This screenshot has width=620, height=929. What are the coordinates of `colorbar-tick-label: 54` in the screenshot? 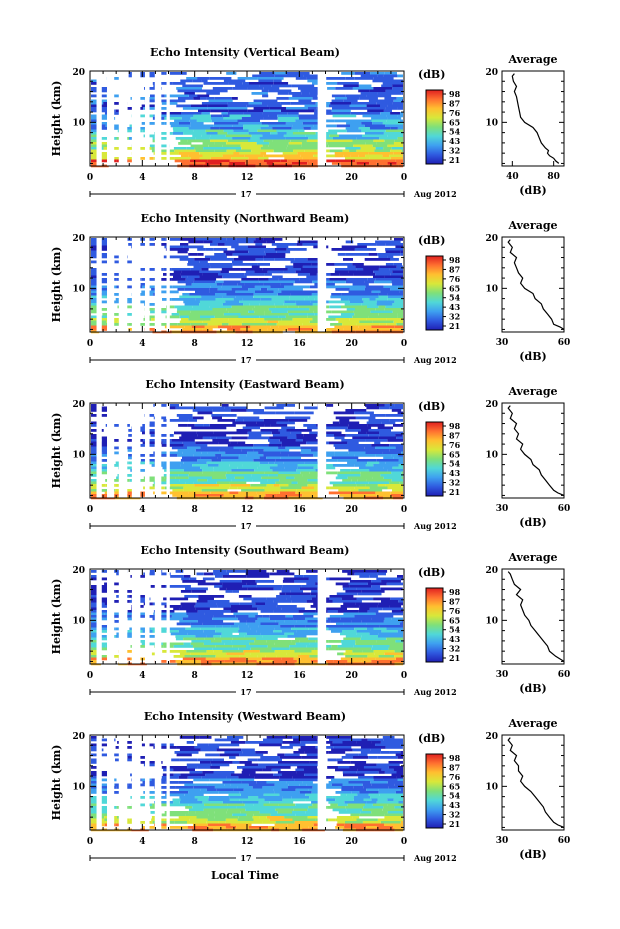 It's located at (455, 132).